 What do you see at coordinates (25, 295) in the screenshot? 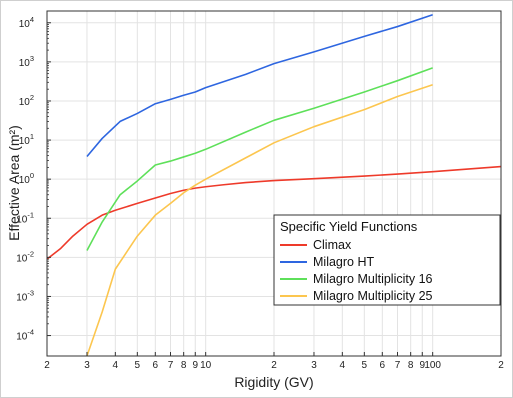
I see `y-tick-label: 10⁻³` at bounding box center [25, 295].